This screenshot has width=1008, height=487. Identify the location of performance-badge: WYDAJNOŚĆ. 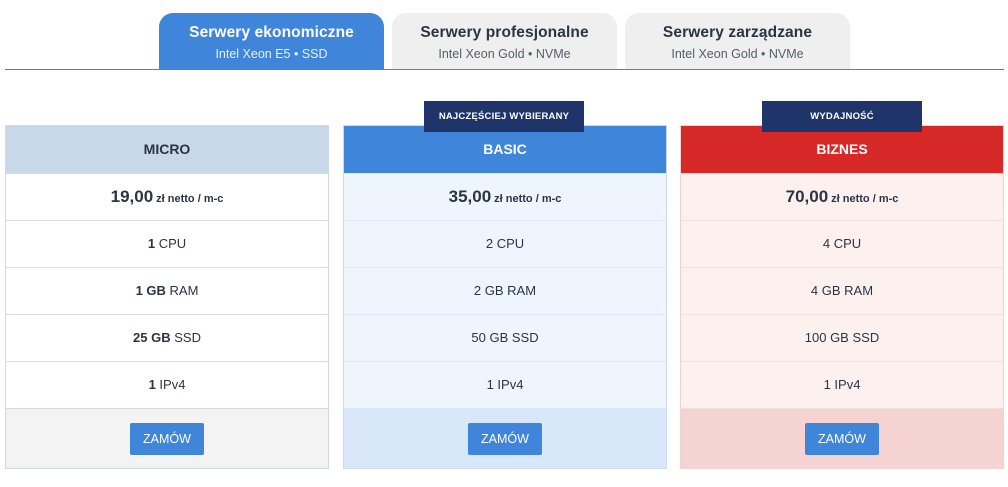
(842, 116).